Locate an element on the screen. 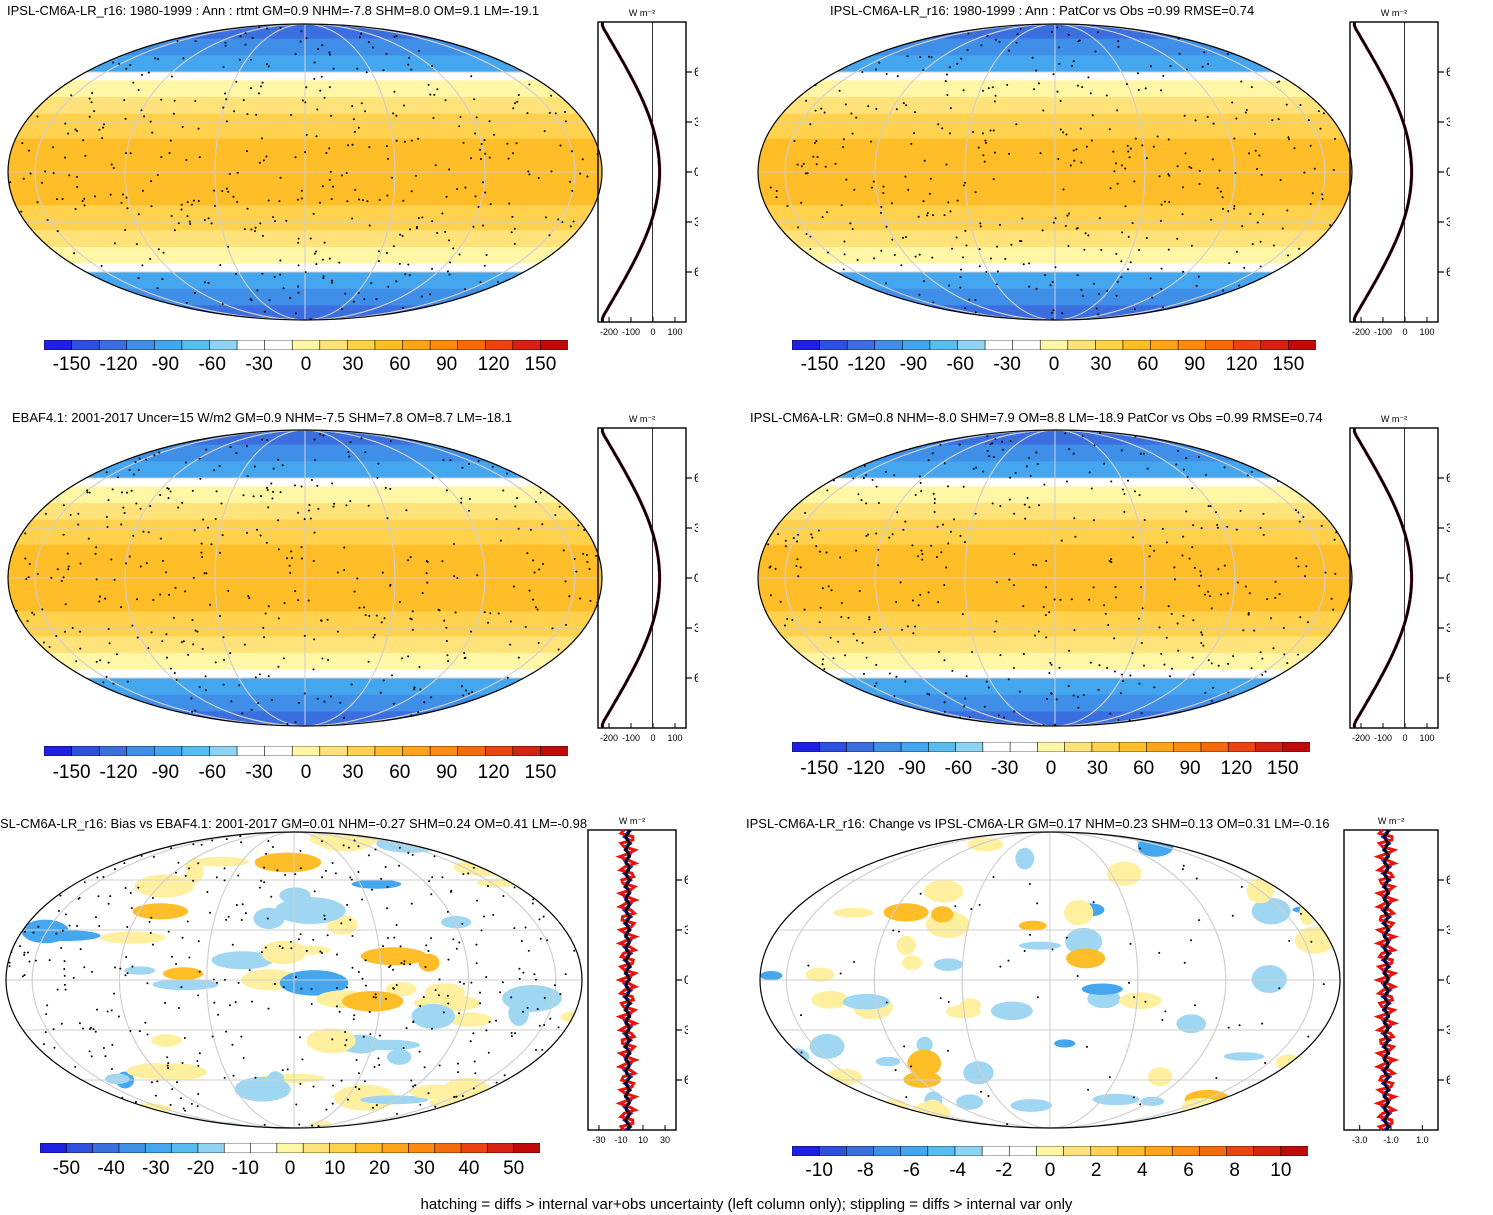 Image resolution: width=1493 pixels, height=1215 pixels. graticule-lon is located at coordinates (305, 172).